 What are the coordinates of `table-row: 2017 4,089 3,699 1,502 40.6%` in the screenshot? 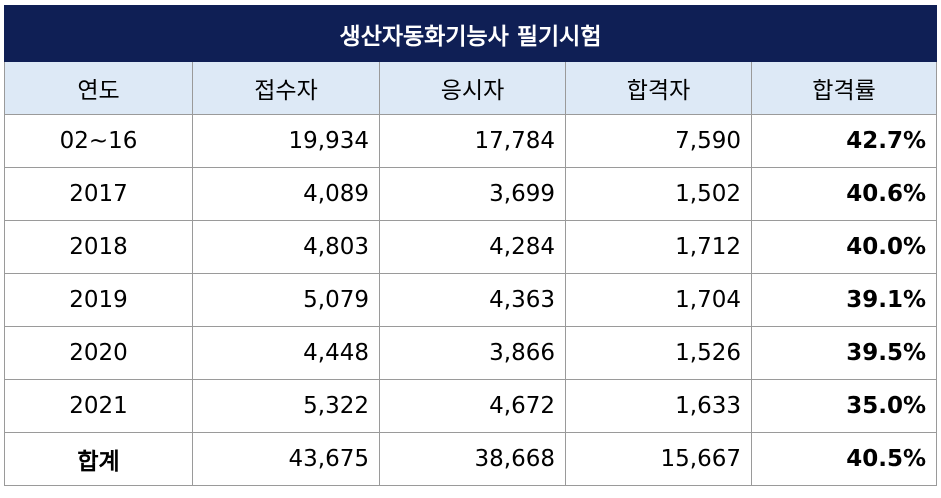 It's located at (471, 194).